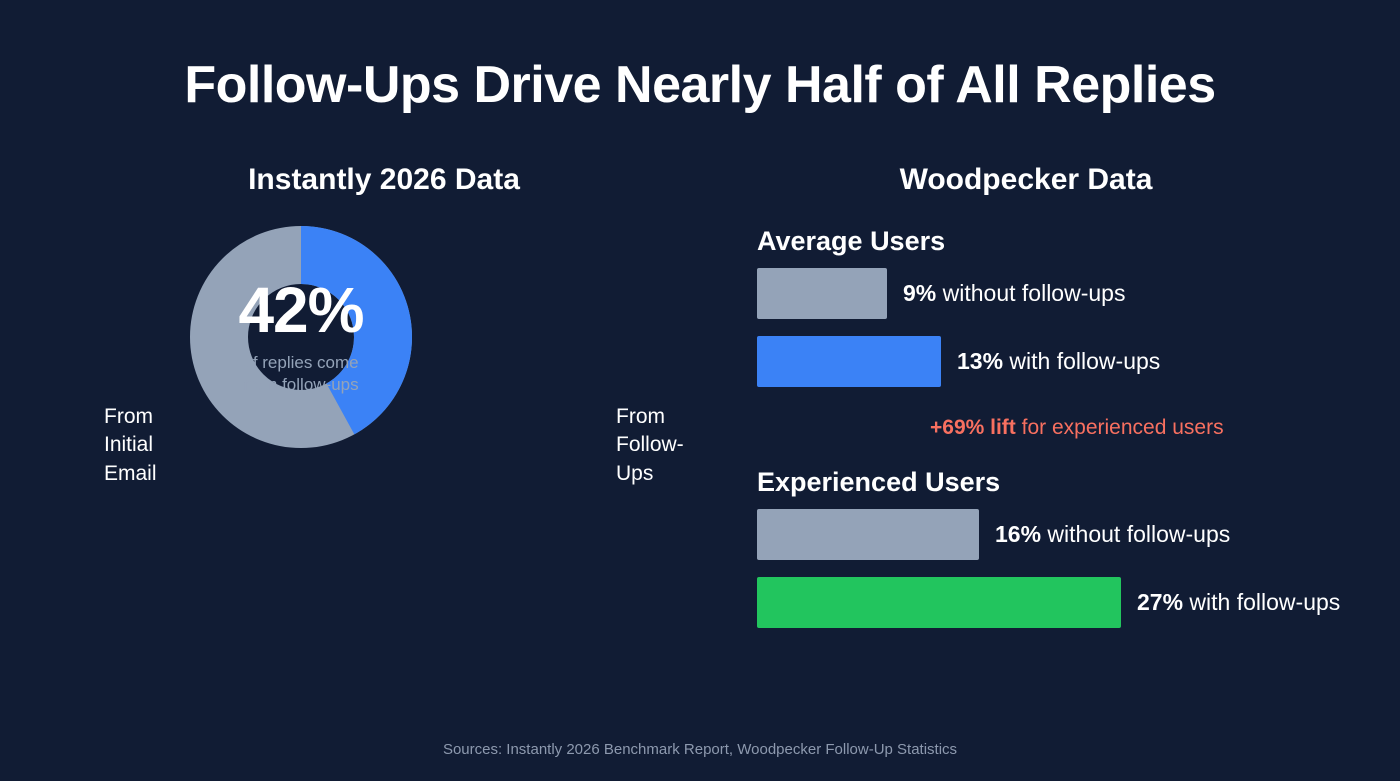 The height and width of the screenshot is (781, 1400). I want to click on bar-label-experienced-without: 16% without follow-ups, so click(1112, 534).